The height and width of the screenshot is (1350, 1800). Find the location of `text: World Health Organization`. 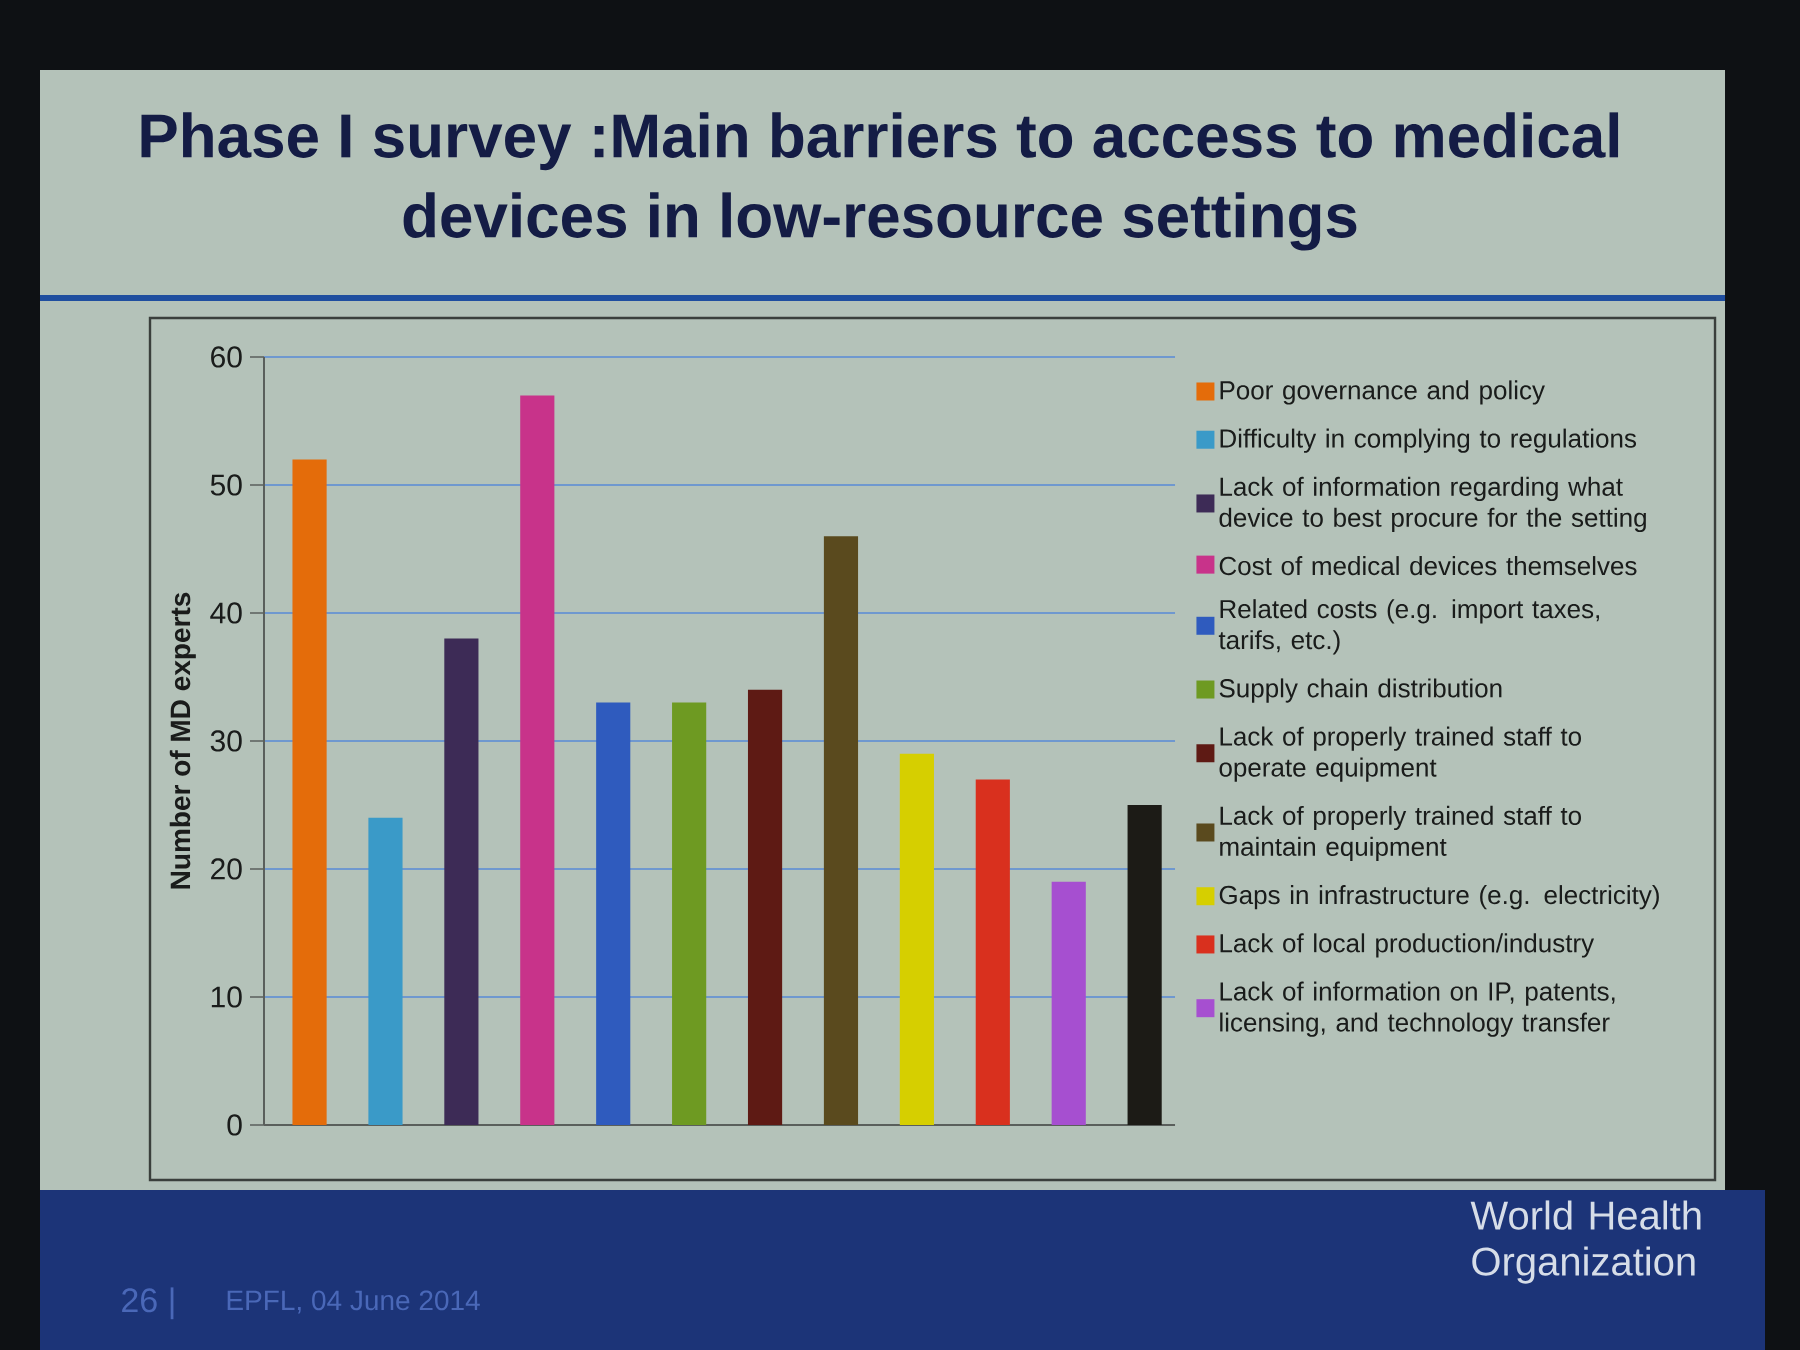

text: World Health Organization is located at coordinates (1585, 1242).